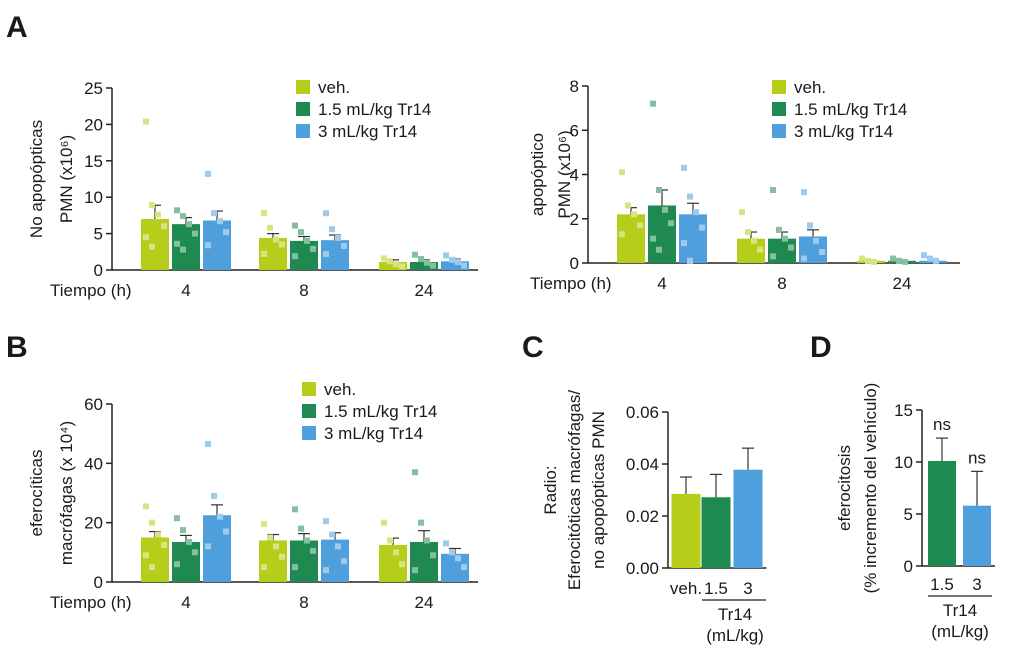 The height and width of the screenshot is (649, 1024). What do you see at coordinates (66, 179) in the screenshot?
I see `y-axis-title-line: PMN (x10⁶)` at bounding box center [66, 179].